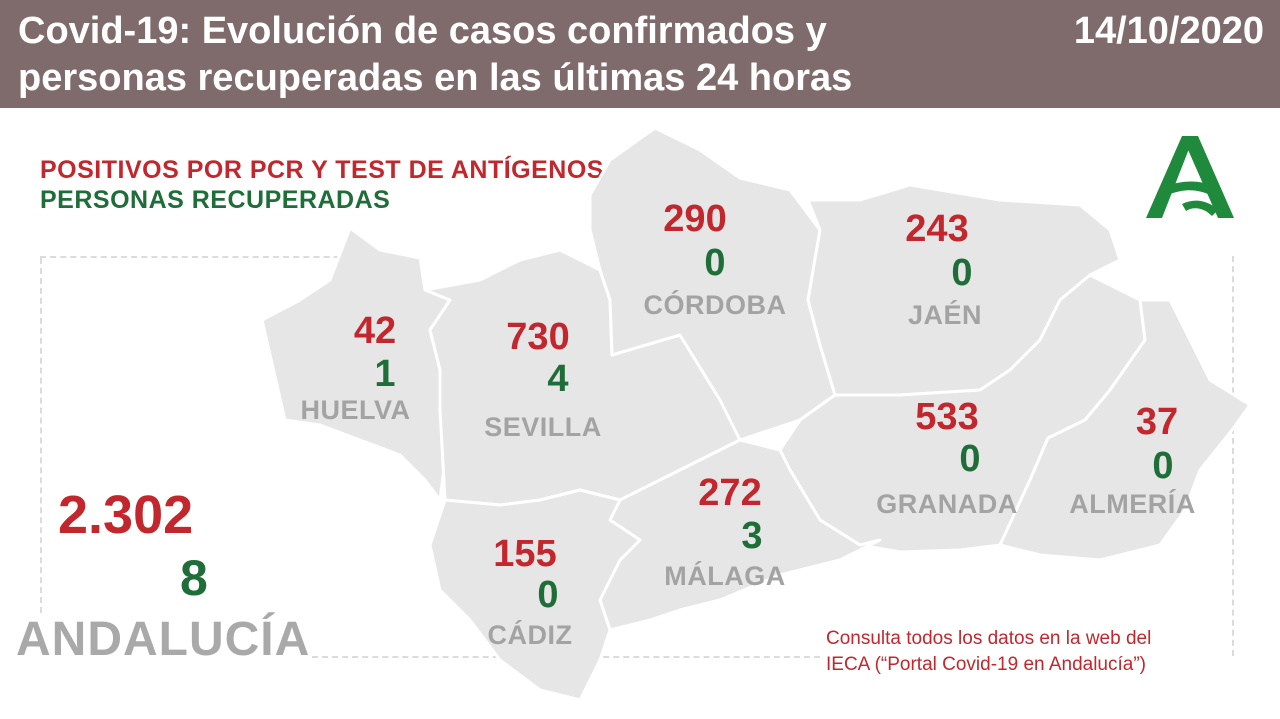  I want to click on sevilla-label: SEVILLA, so click(543, 427).